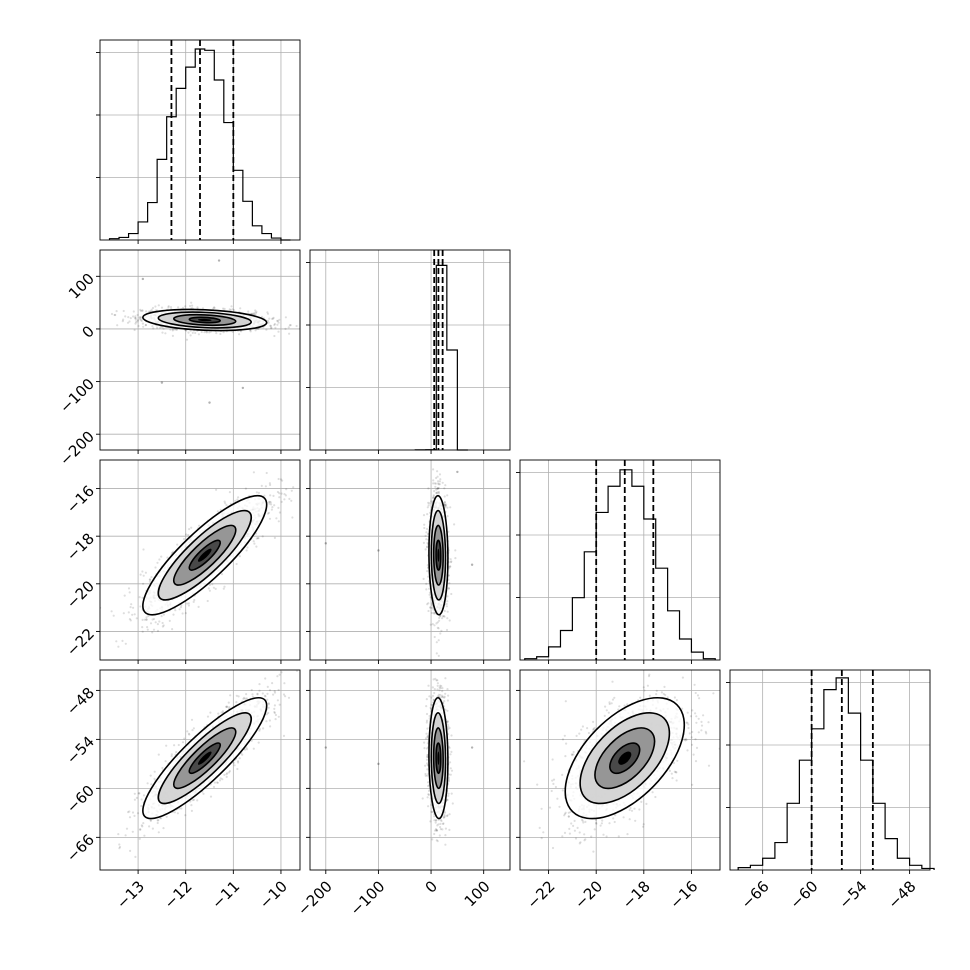 The image size is (970, 970). What do you see at coordinates (178, 894) in the screenshot?
I see `x-tick-label: −12` at bounding box center [178, 894].